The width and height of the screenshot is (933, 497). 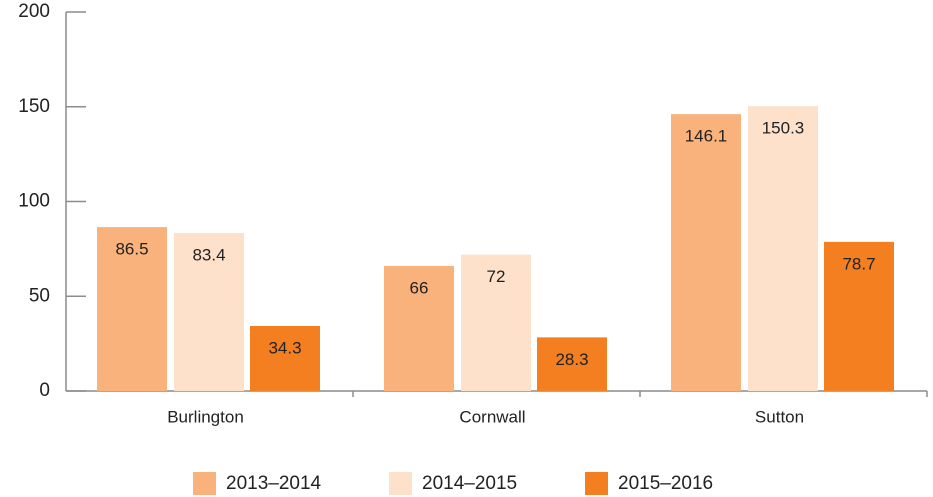 What do you see at coordinates (779, 416) in the screenshot?
I see `x-tick-label: Sutton` at bounding box center [779, 416].